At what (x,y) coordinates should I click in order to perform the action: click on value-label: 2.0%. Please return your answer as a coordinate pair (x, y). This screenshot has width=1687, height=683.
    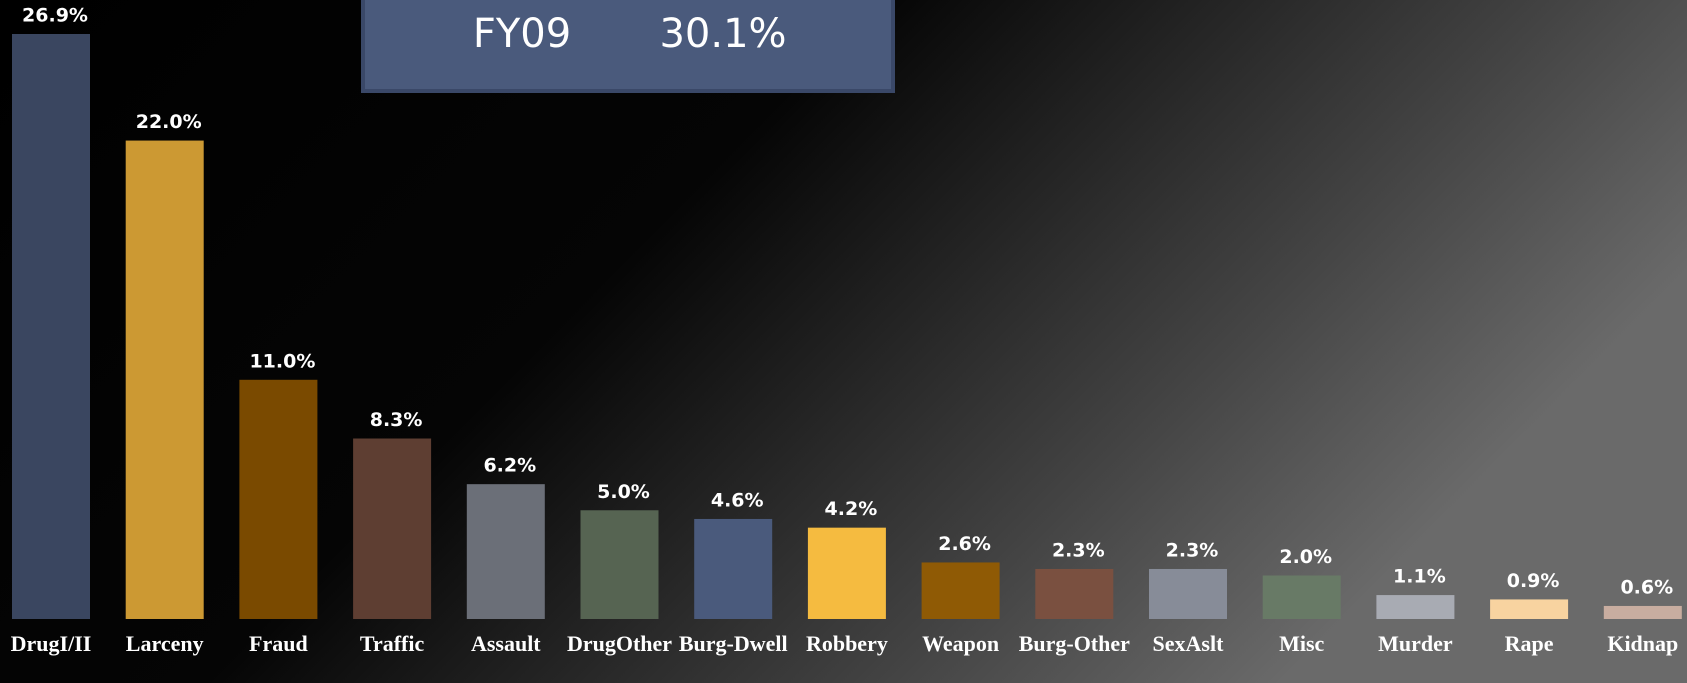
    Looking at the image, I should click on (1305, 557).